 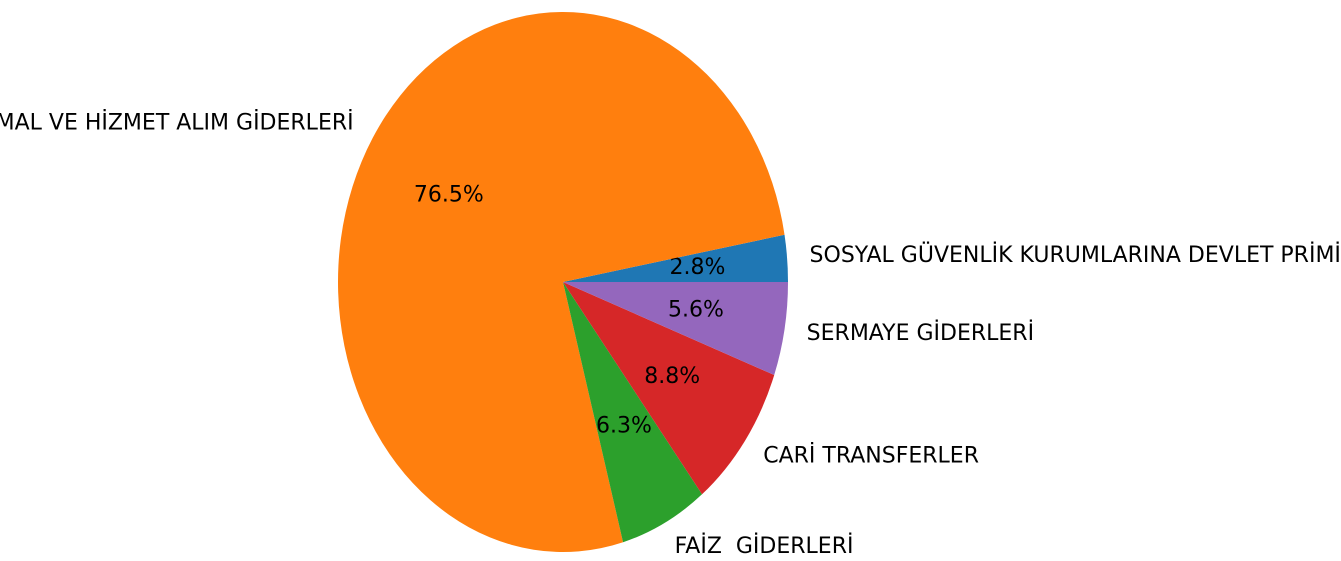 I want to click on slice-label: FAİZ GİDERLERİ, so click(x=764, y=546).